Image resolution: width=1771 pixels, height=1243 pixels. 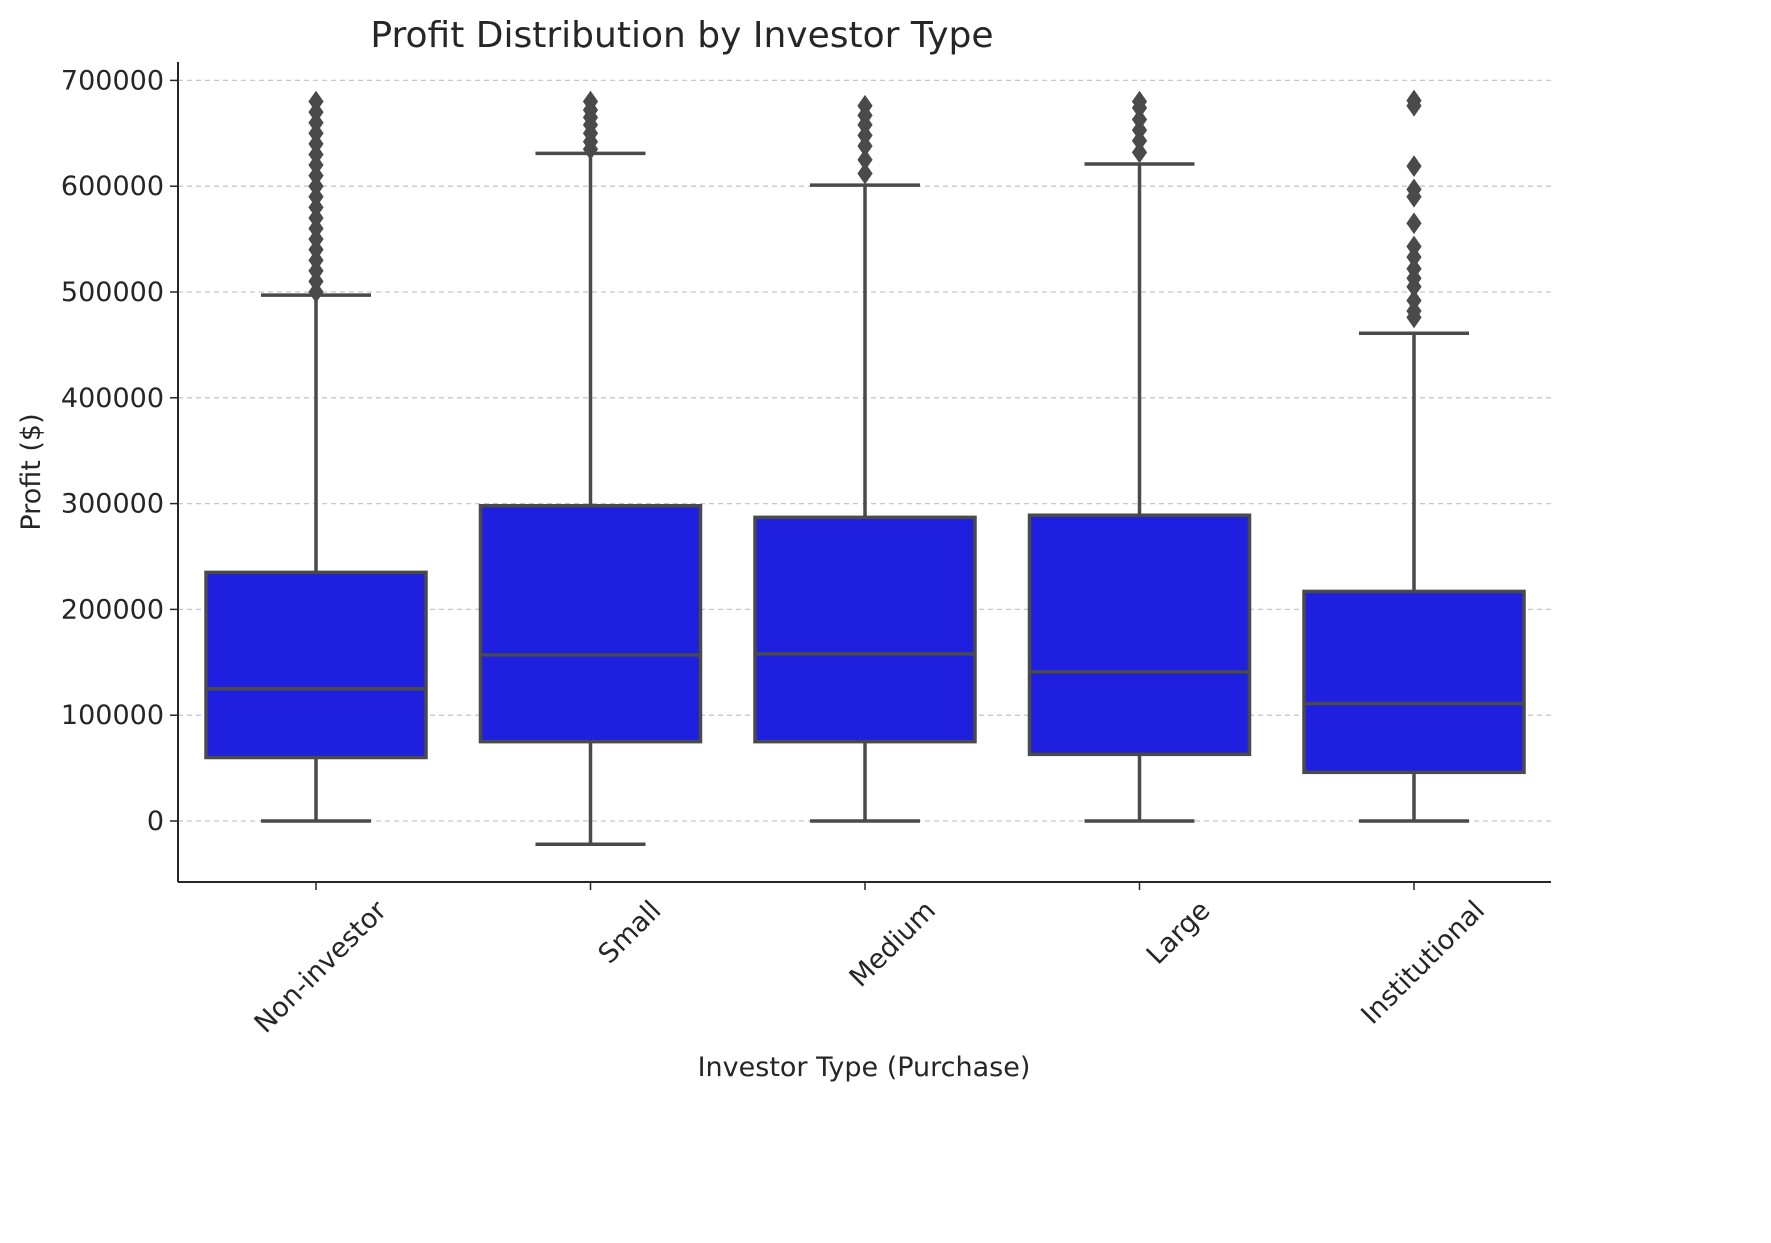 I want to click on chart-title: Profit Distribution by Investor Type, so click(x=681, y=35).